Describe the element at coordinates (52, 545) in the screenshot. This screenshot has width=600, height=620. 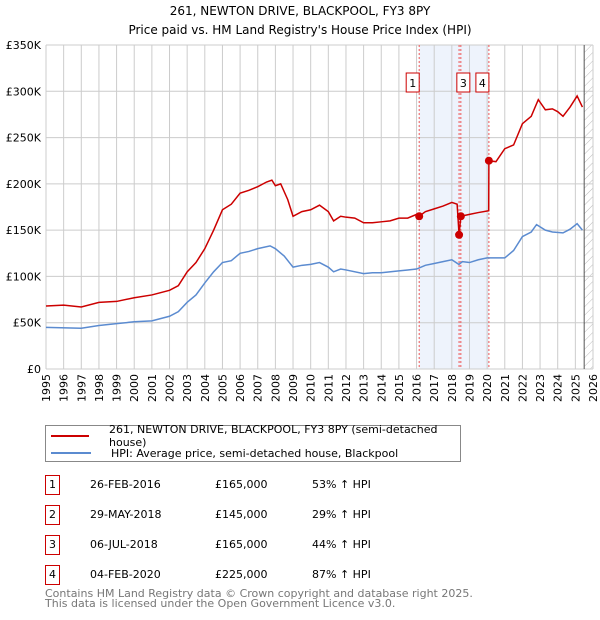
I see `sale-number-badge: 3` at that location.